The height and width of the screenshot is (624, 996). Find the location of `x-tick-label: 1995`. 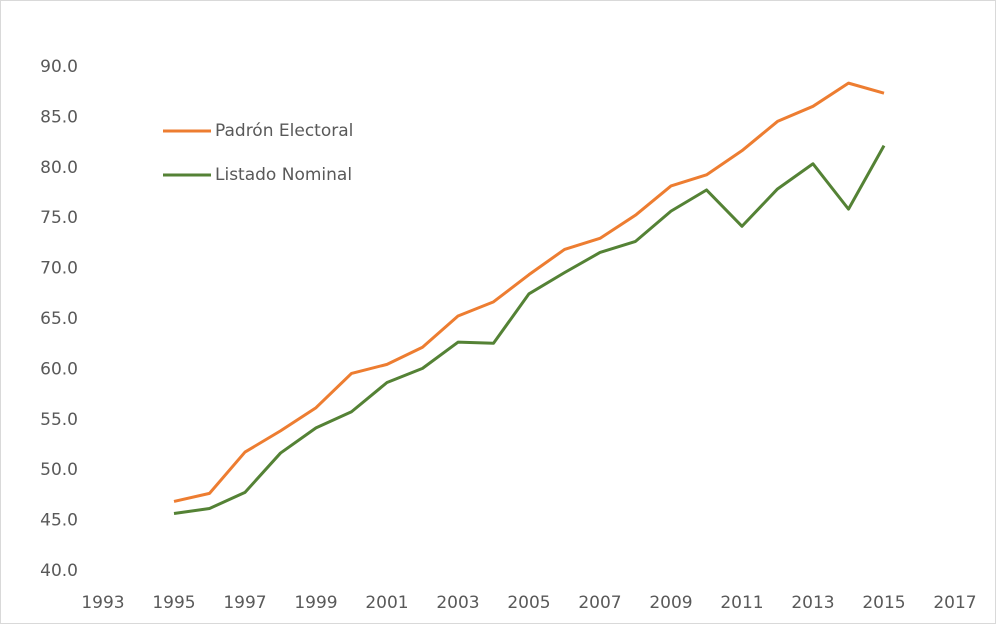

x-tick-label: 1995 is located at coordinates (173, 603).